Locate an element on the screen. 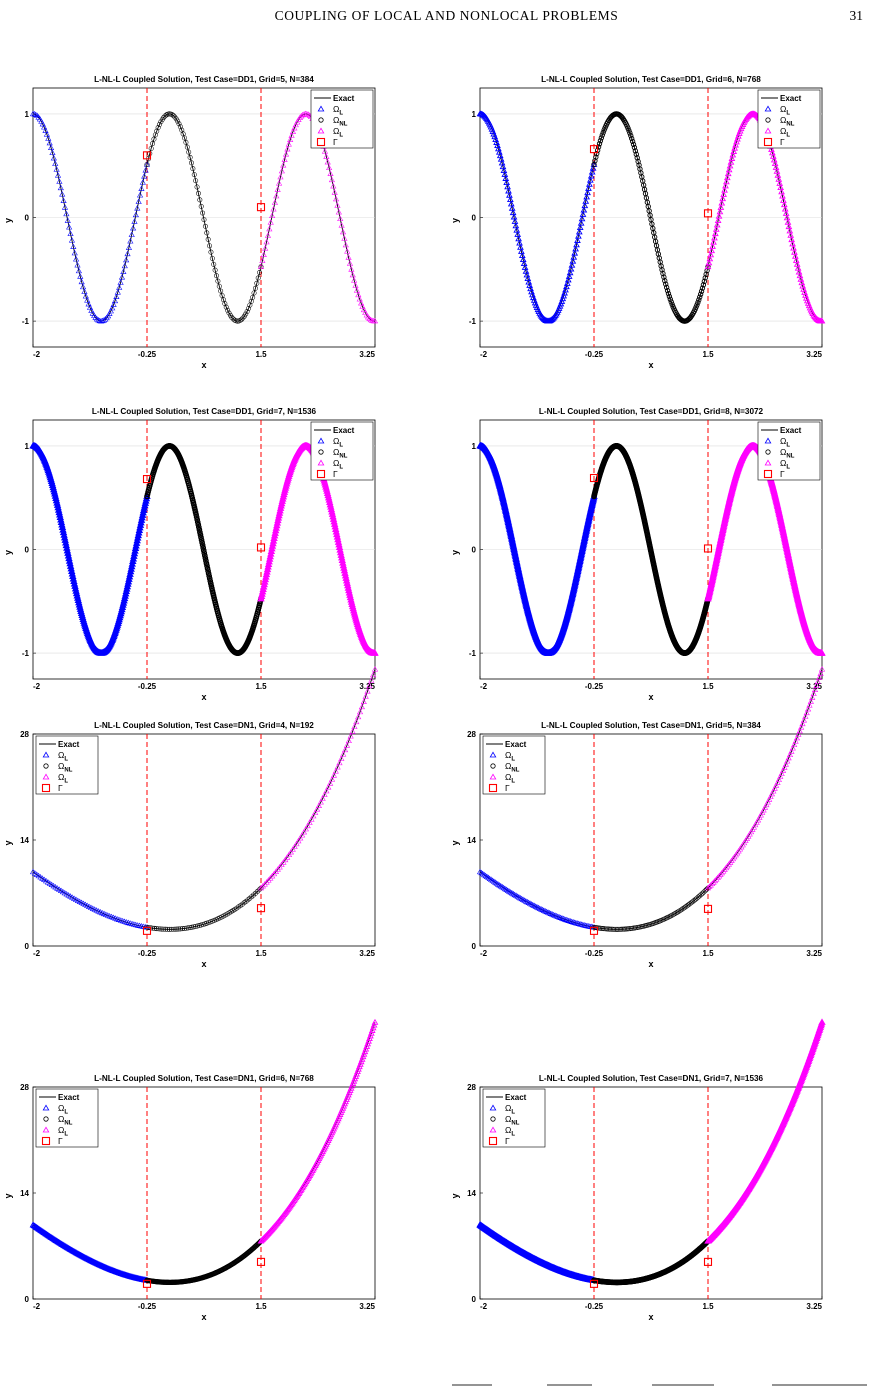 The width and height of the screenshot is (893, 1398). x-axis-label: x is located at coordinates (203, 365).